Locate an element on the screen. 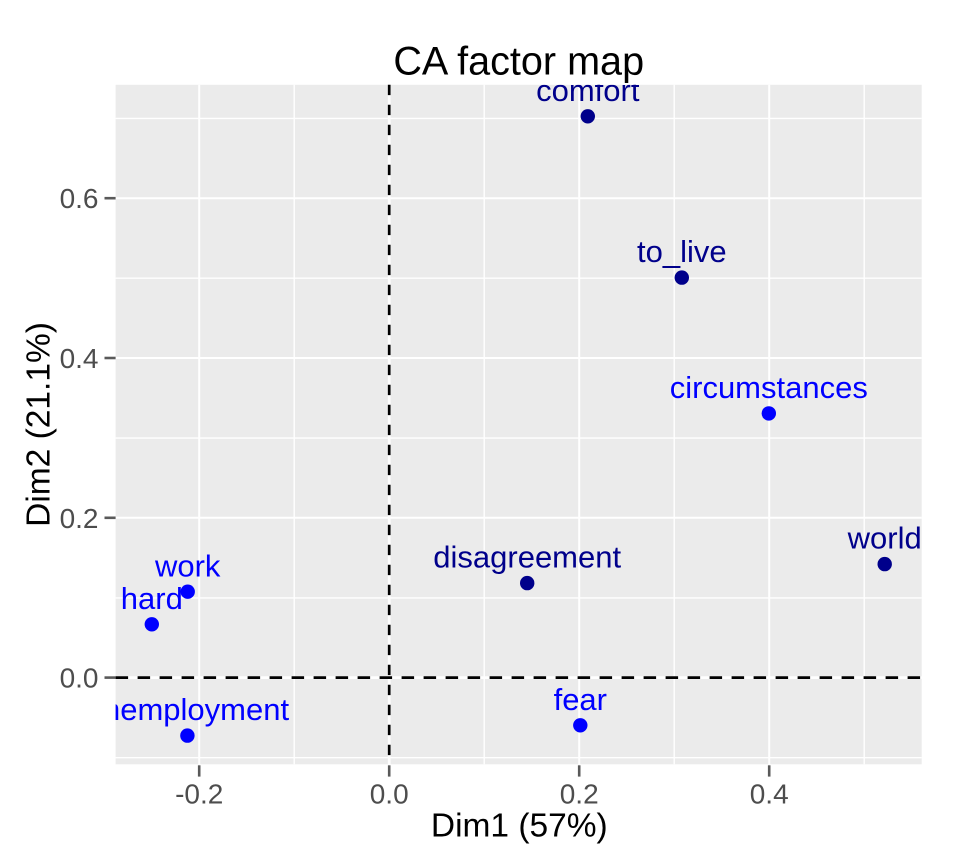 The image size is (960, 864). svg-text: work is located at coordinates (187, 565).